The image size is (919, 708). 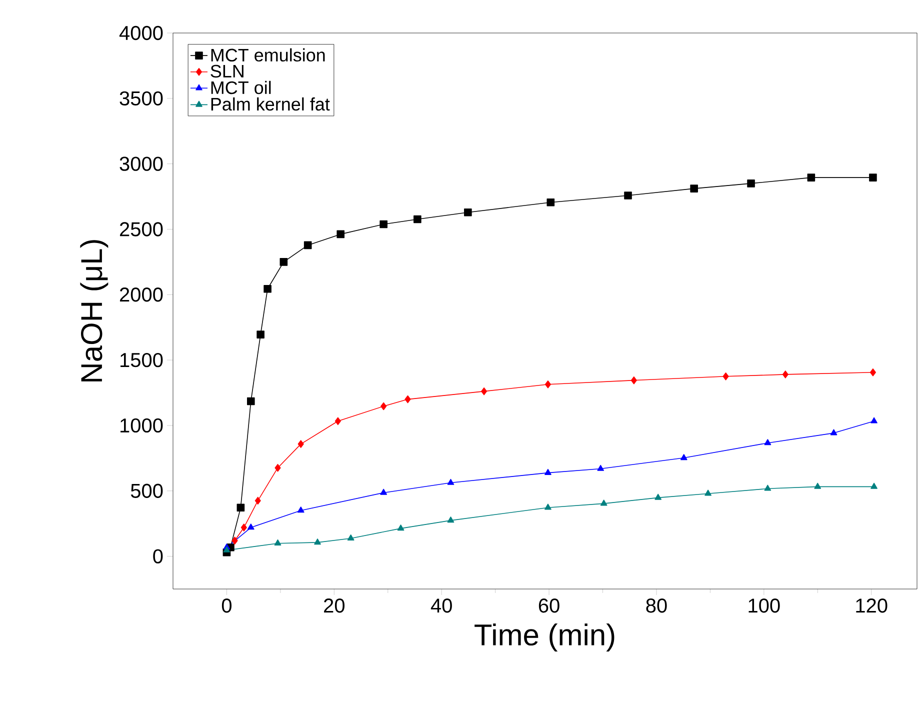 What do you see at coordinates (146, 491) in the screenshot?
I see `y-tick-label: 500` at bounding box center [146, 491].